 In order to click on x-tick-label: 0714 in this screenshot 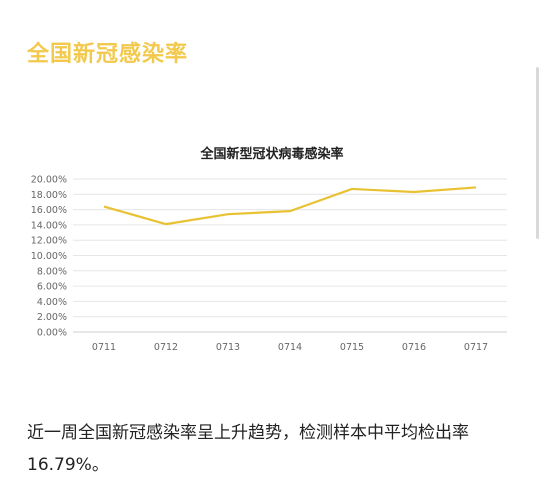, I will do `click(290, 347)`.